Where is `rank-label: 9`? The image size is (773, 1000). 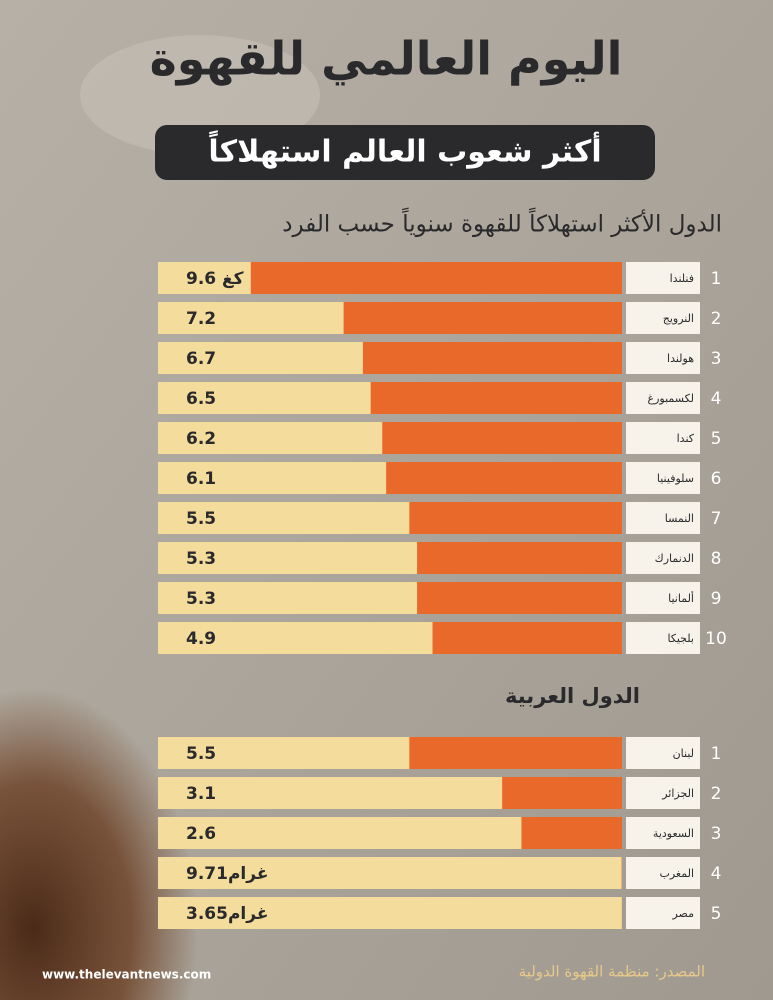 rank-label: 9 is located at coordinates (716, 599).